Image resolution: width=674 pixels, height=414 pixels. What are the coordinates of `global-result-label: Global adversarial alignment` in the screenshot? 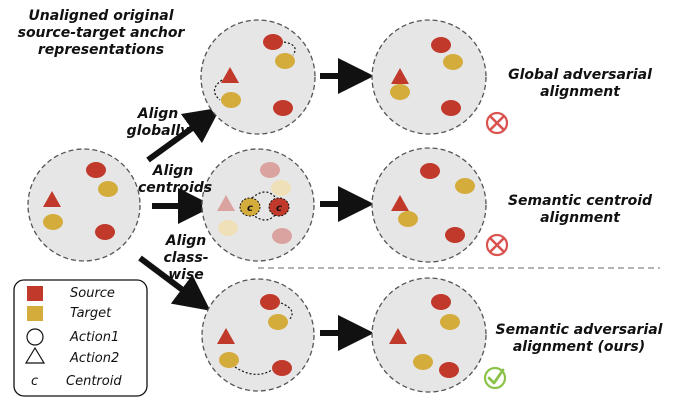 It's located at (580, 83).